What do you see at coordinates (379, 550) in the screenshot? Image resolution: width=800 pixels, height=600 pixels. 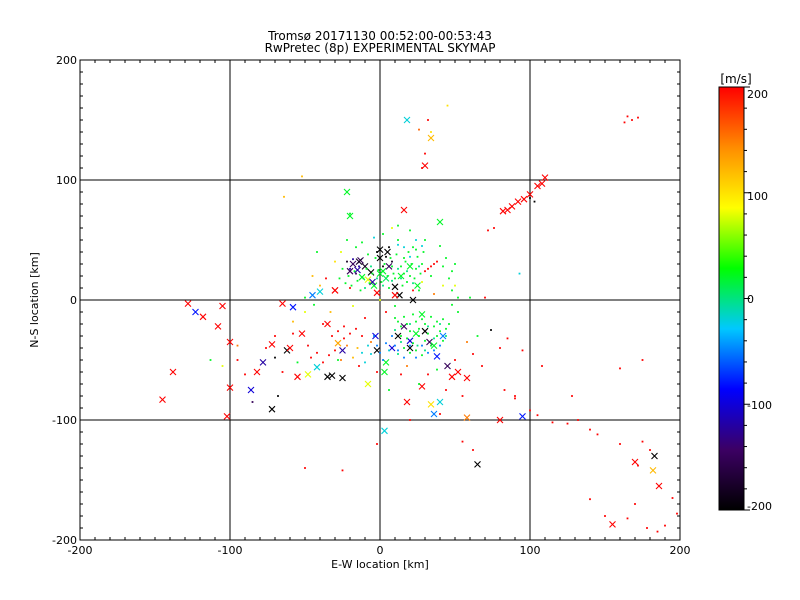 I see `x-axis-tick-labels: -200 -100 0 100 200` at bounding box center [379, 550].